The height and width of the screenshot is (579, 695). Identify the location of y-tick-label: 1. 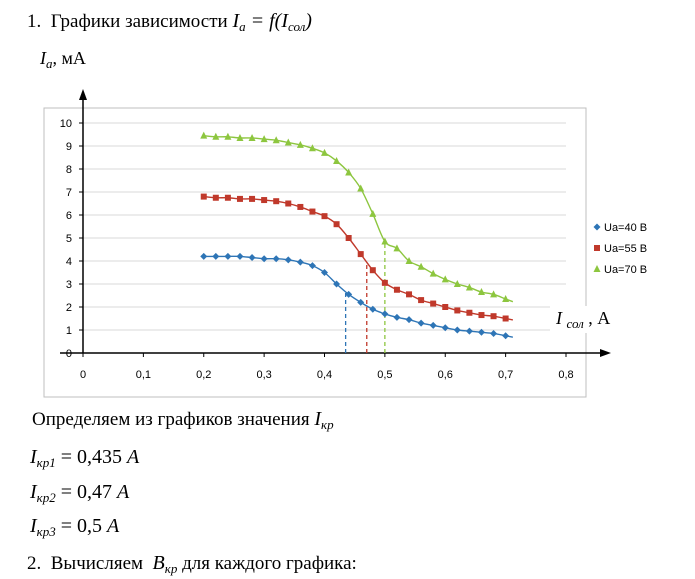
(69, 331).